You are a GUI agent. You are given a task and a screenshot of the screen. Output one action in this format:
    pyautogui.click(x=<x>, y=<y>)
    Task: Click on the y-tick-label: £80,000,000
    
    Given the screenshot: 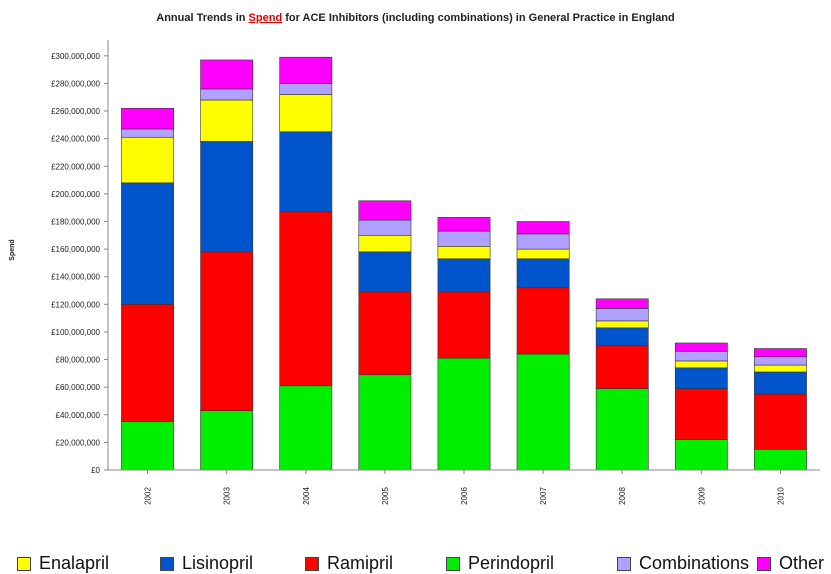 What is the action you would take?
    pyautogui.click(x=78, y=360)
    